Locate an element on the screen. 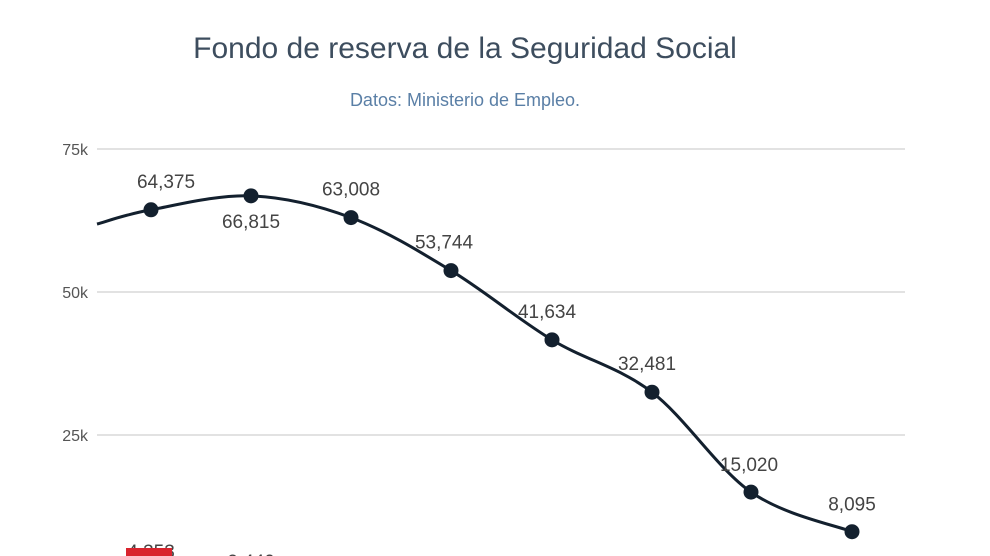 The width and height of the screenshot is (990, 556). bar-value-label: 2,440 is located at coordinates (251, 554).